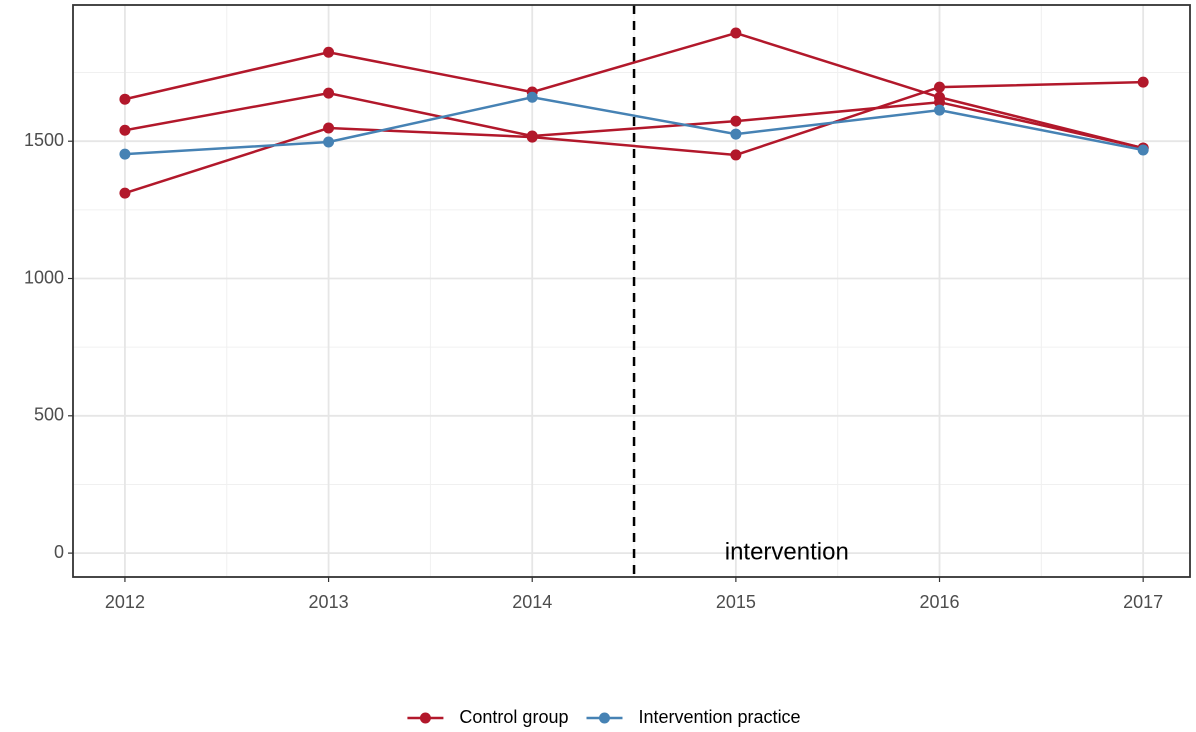 Image resolution: width=1196 pixels, height=732 pixels. I want to click on annotation: intervention, so click(787, 551).